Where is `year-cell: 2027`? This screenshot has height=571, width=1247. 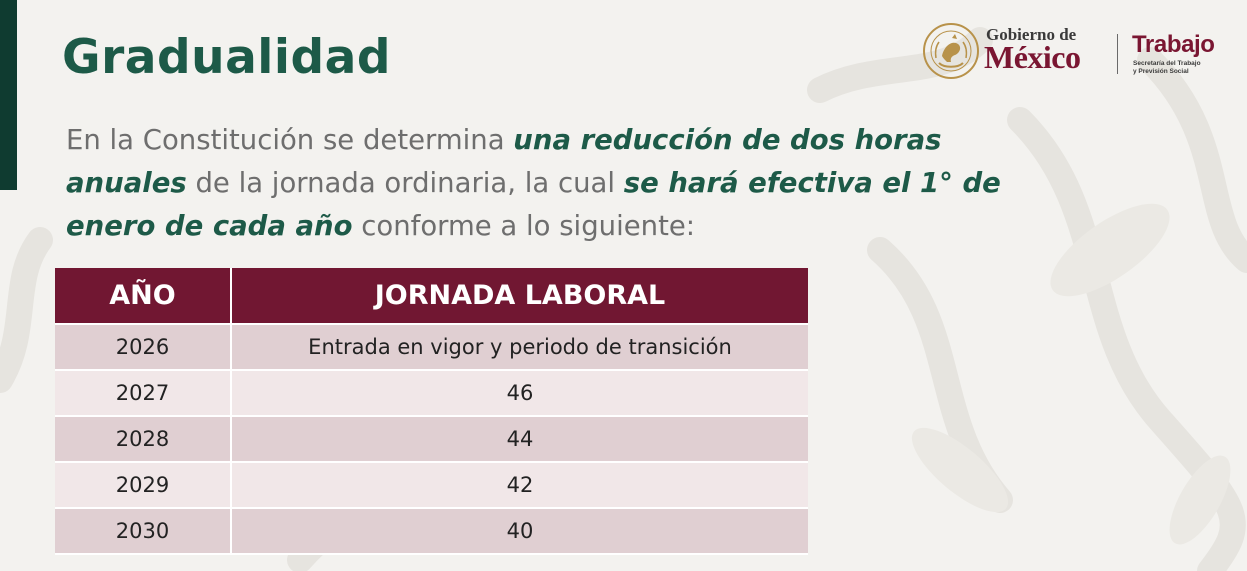 year-cell: 2027 is located at coordinates (143, 393).